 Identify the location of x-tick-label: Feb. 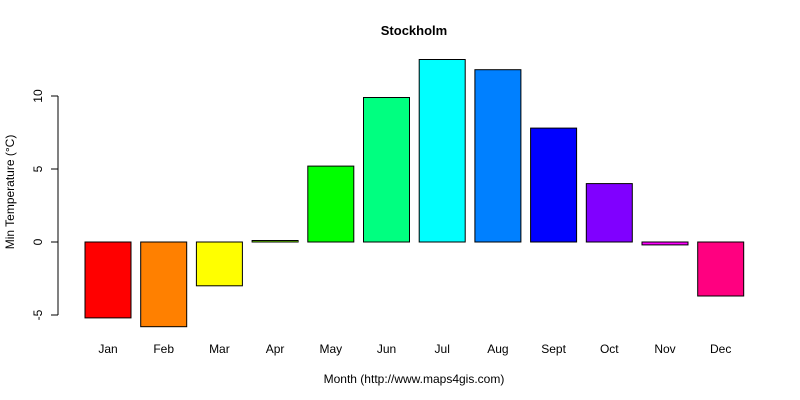
(163, 349).